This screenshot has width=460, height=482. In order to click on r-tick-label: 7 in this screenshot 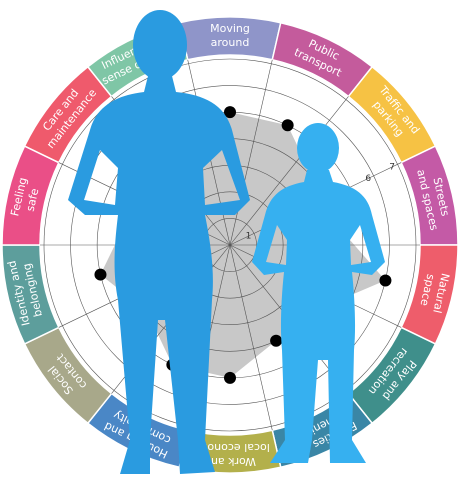, I will do `click(392, 167)`.